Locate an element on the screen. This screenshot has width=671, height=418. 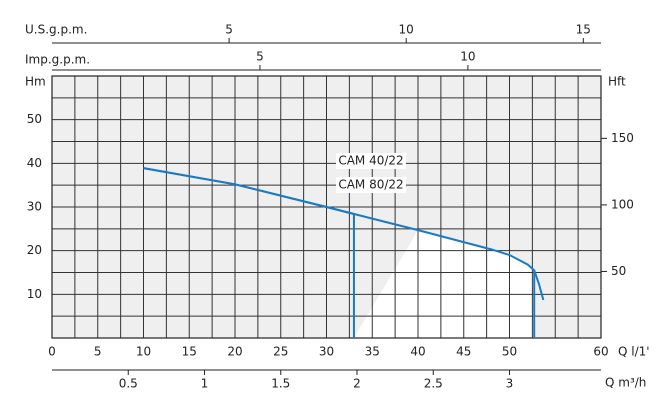
x-tick-label: 60 is located at coordinates (600, 352).